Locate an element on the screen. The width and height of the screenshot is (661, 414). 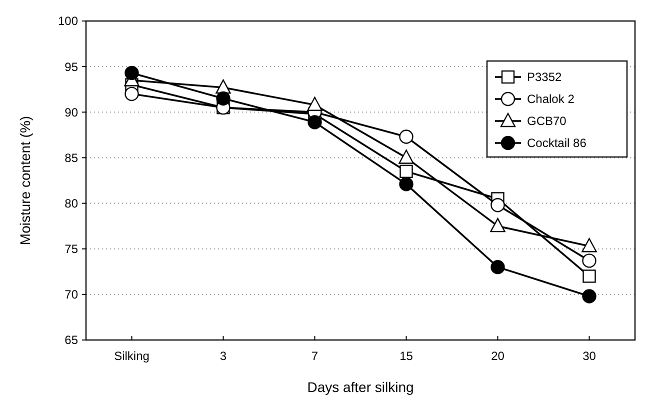
x-tick-label: 20 is located at coordinates (498, 356).